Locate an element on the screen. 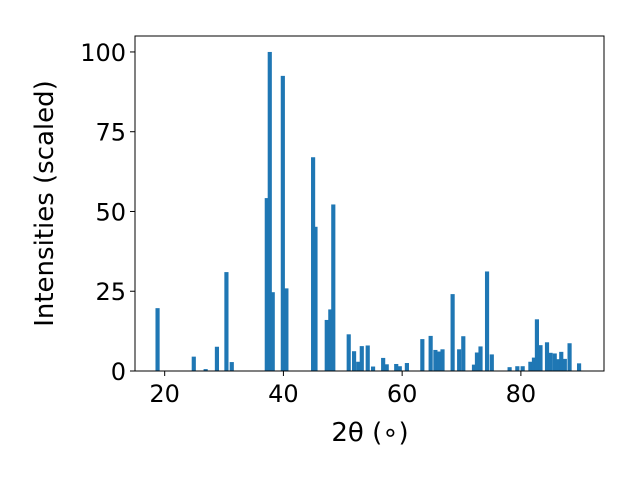  y-tick-label: 75 is located at coordinates (110, 133).